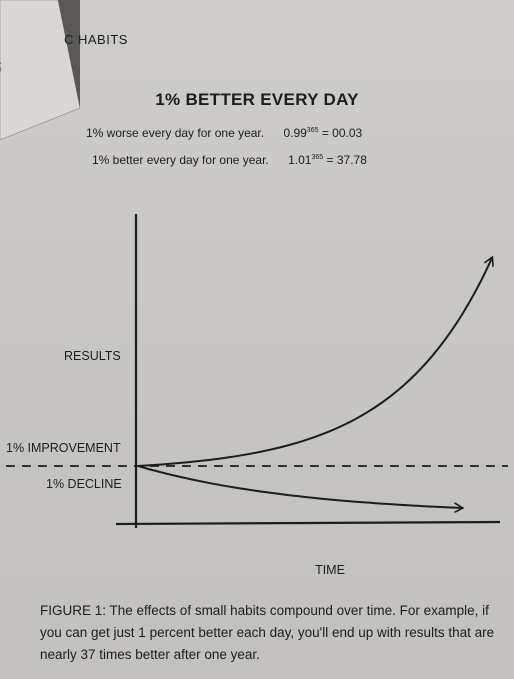 The image size is (514, 679). I want to click on series-line-decline, so click(299, 486).